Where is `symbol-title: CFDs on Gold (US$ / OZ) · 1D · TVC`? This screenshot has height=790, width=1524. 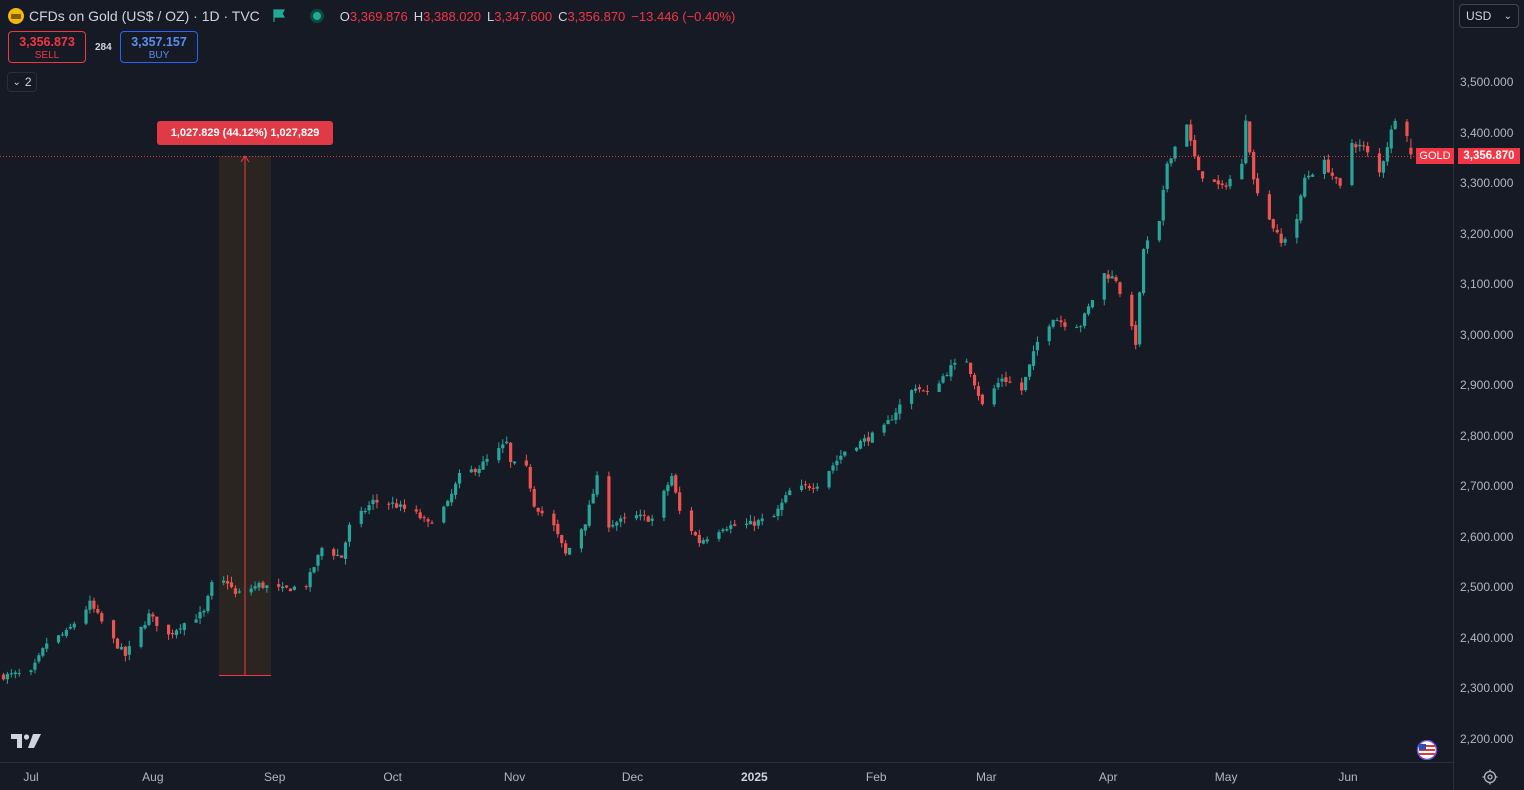 symbol-title: CFDs on Gold (US$ / OZ) · 1D · TVC is located at coordinates (144, 16).